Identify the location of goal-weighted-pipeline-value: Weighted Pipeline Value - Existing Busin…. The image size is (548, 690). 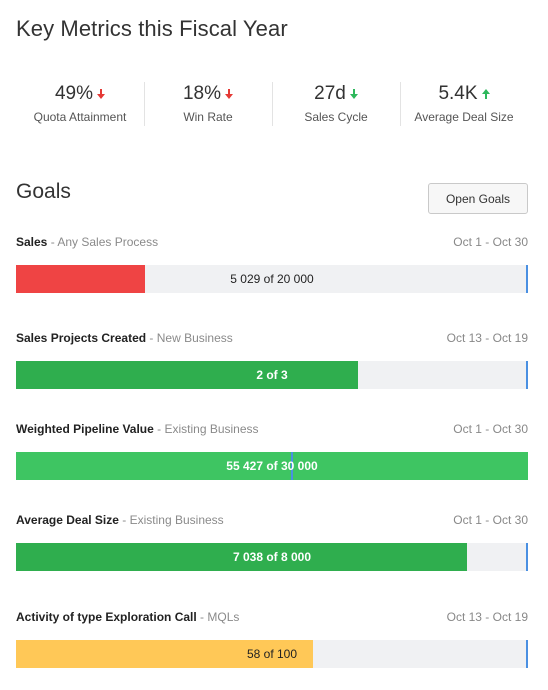
(272, 450).